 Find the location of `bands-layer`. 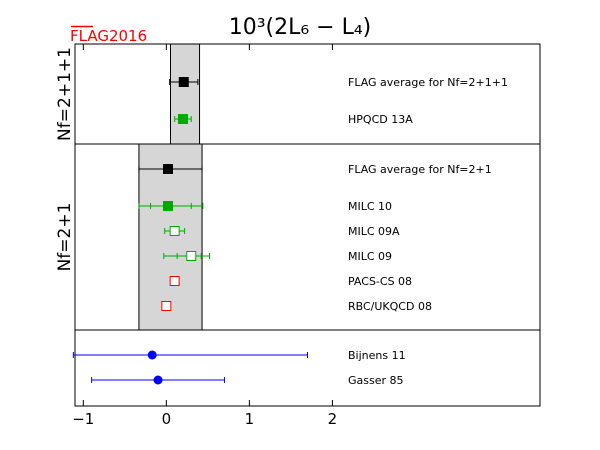

bands-layer is located at coordinates (170, 187).